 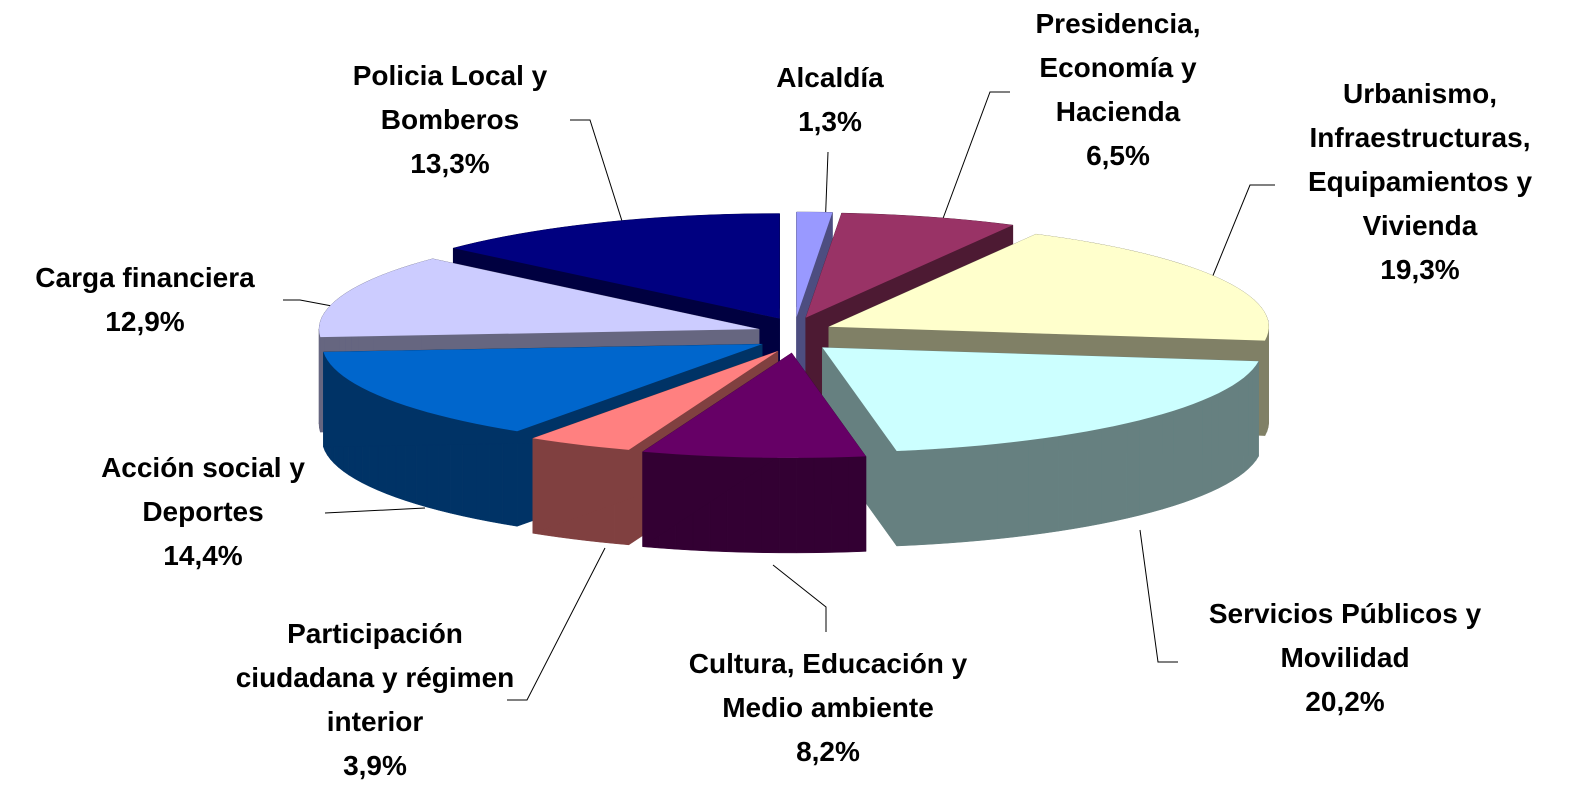 I want to click on slice-label: Policia Local y Bomberos 13,3%, so click(x=450, y=120).